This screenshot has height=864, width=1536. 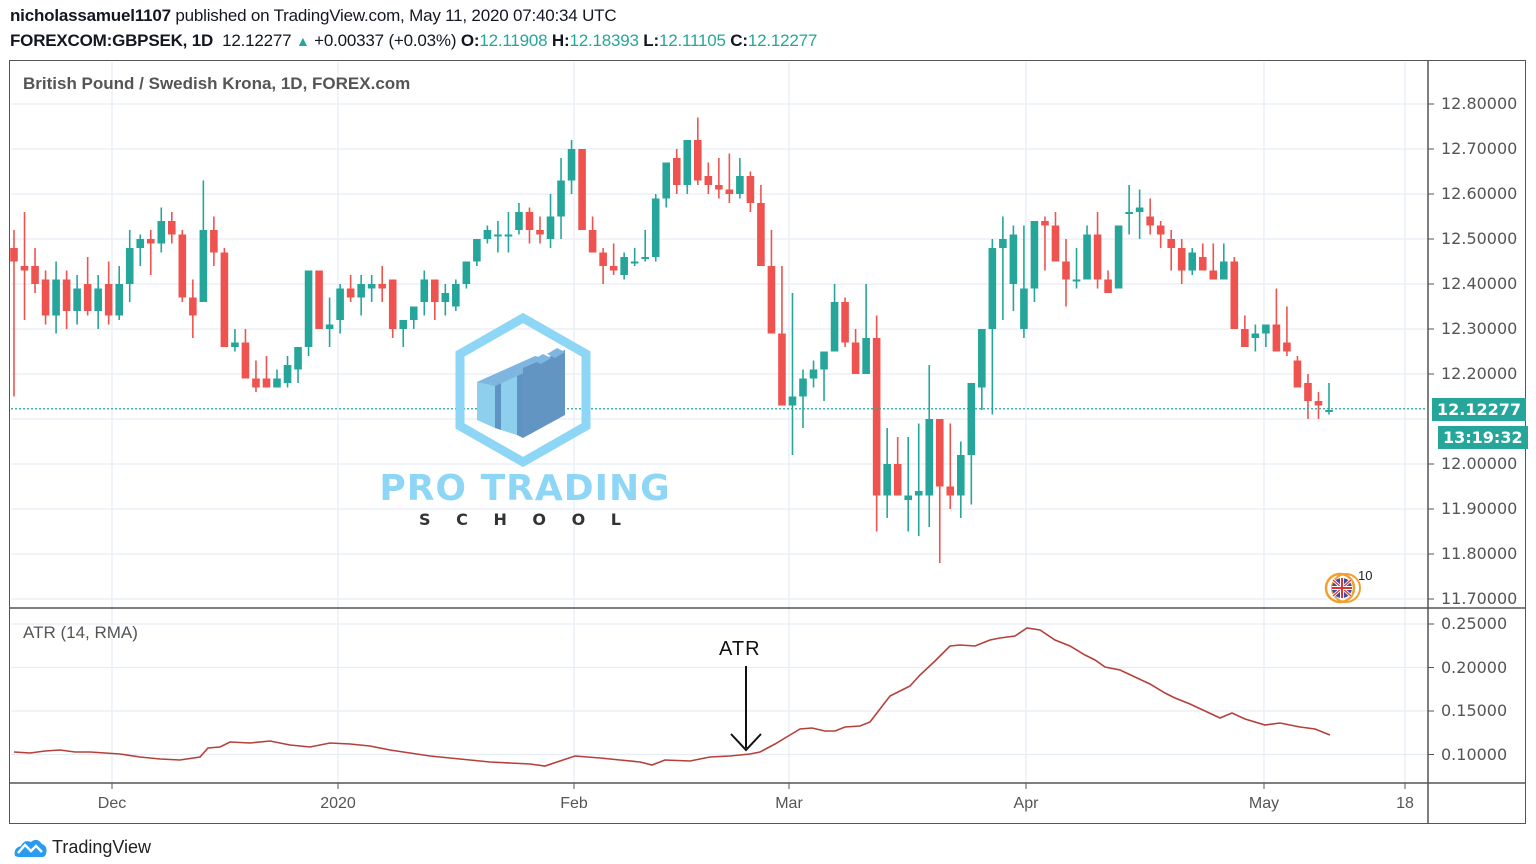 I want to click on event-badge-count: 10, so click(x=1365, y=575).